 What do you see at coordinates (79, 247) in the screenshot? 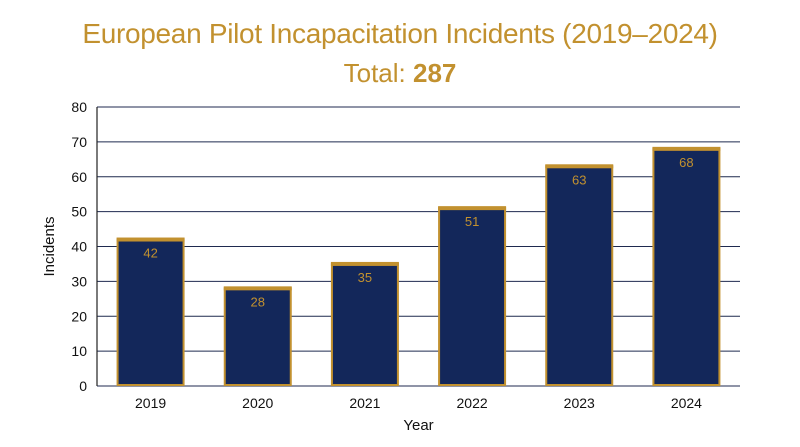
I see `y-tick-label: 40` at bounding box center [79, 247].